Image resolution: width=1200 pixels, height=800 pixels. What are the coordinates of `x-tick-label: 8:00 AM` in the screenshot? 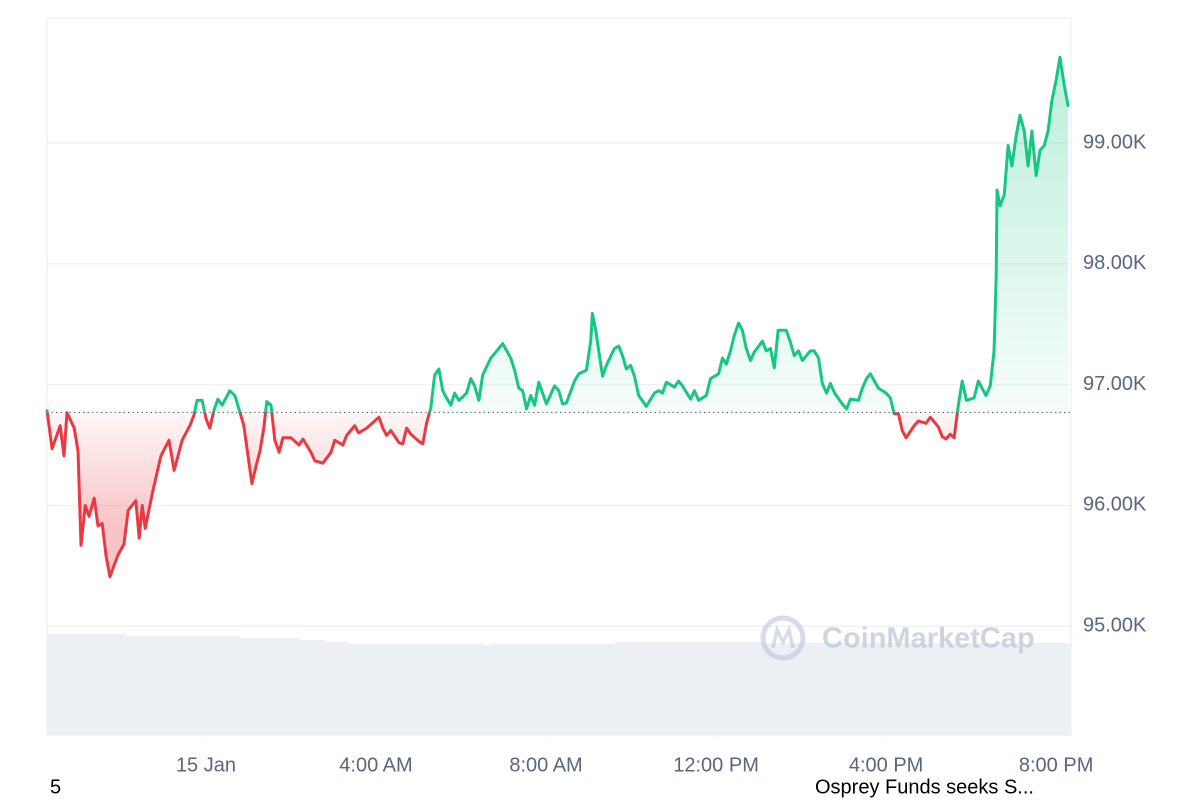 It's located at (545, 765).